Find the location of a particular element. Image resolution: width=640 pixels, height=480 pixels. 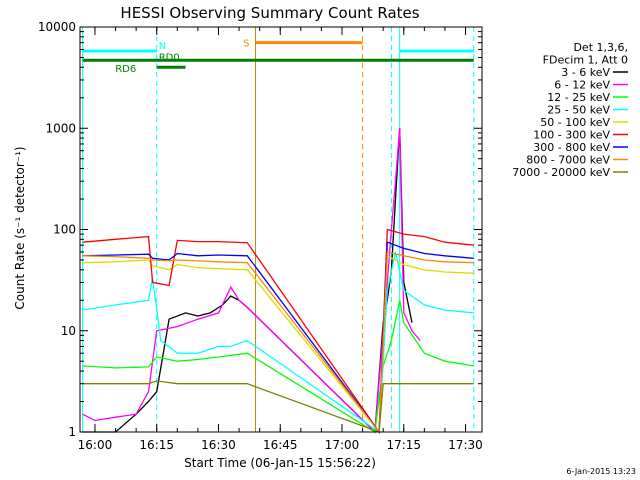

x-tick-label: 16:30 is located at coordinates (218, 445).